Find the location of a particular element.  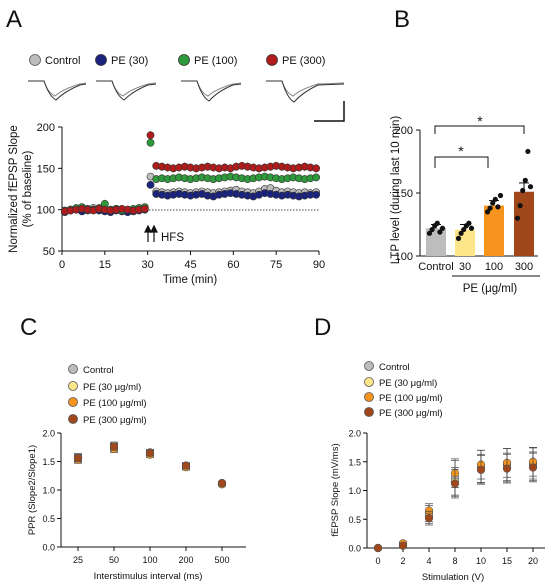

trace-pe30-baseline is located at coordinates (126, 88).